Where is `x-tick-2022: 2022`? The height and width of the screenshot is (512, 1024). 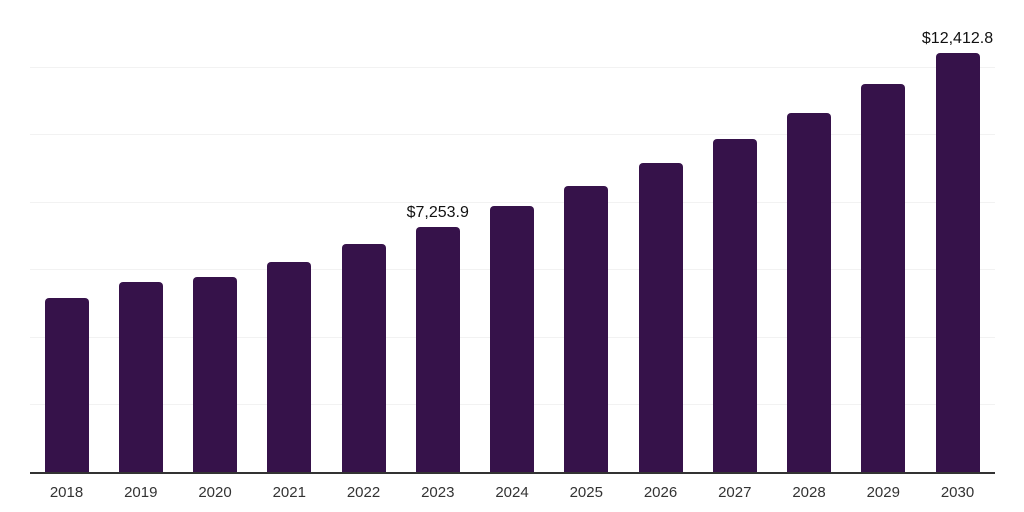 x-tick-2022: 2022 is located at coordinates (363, 492).